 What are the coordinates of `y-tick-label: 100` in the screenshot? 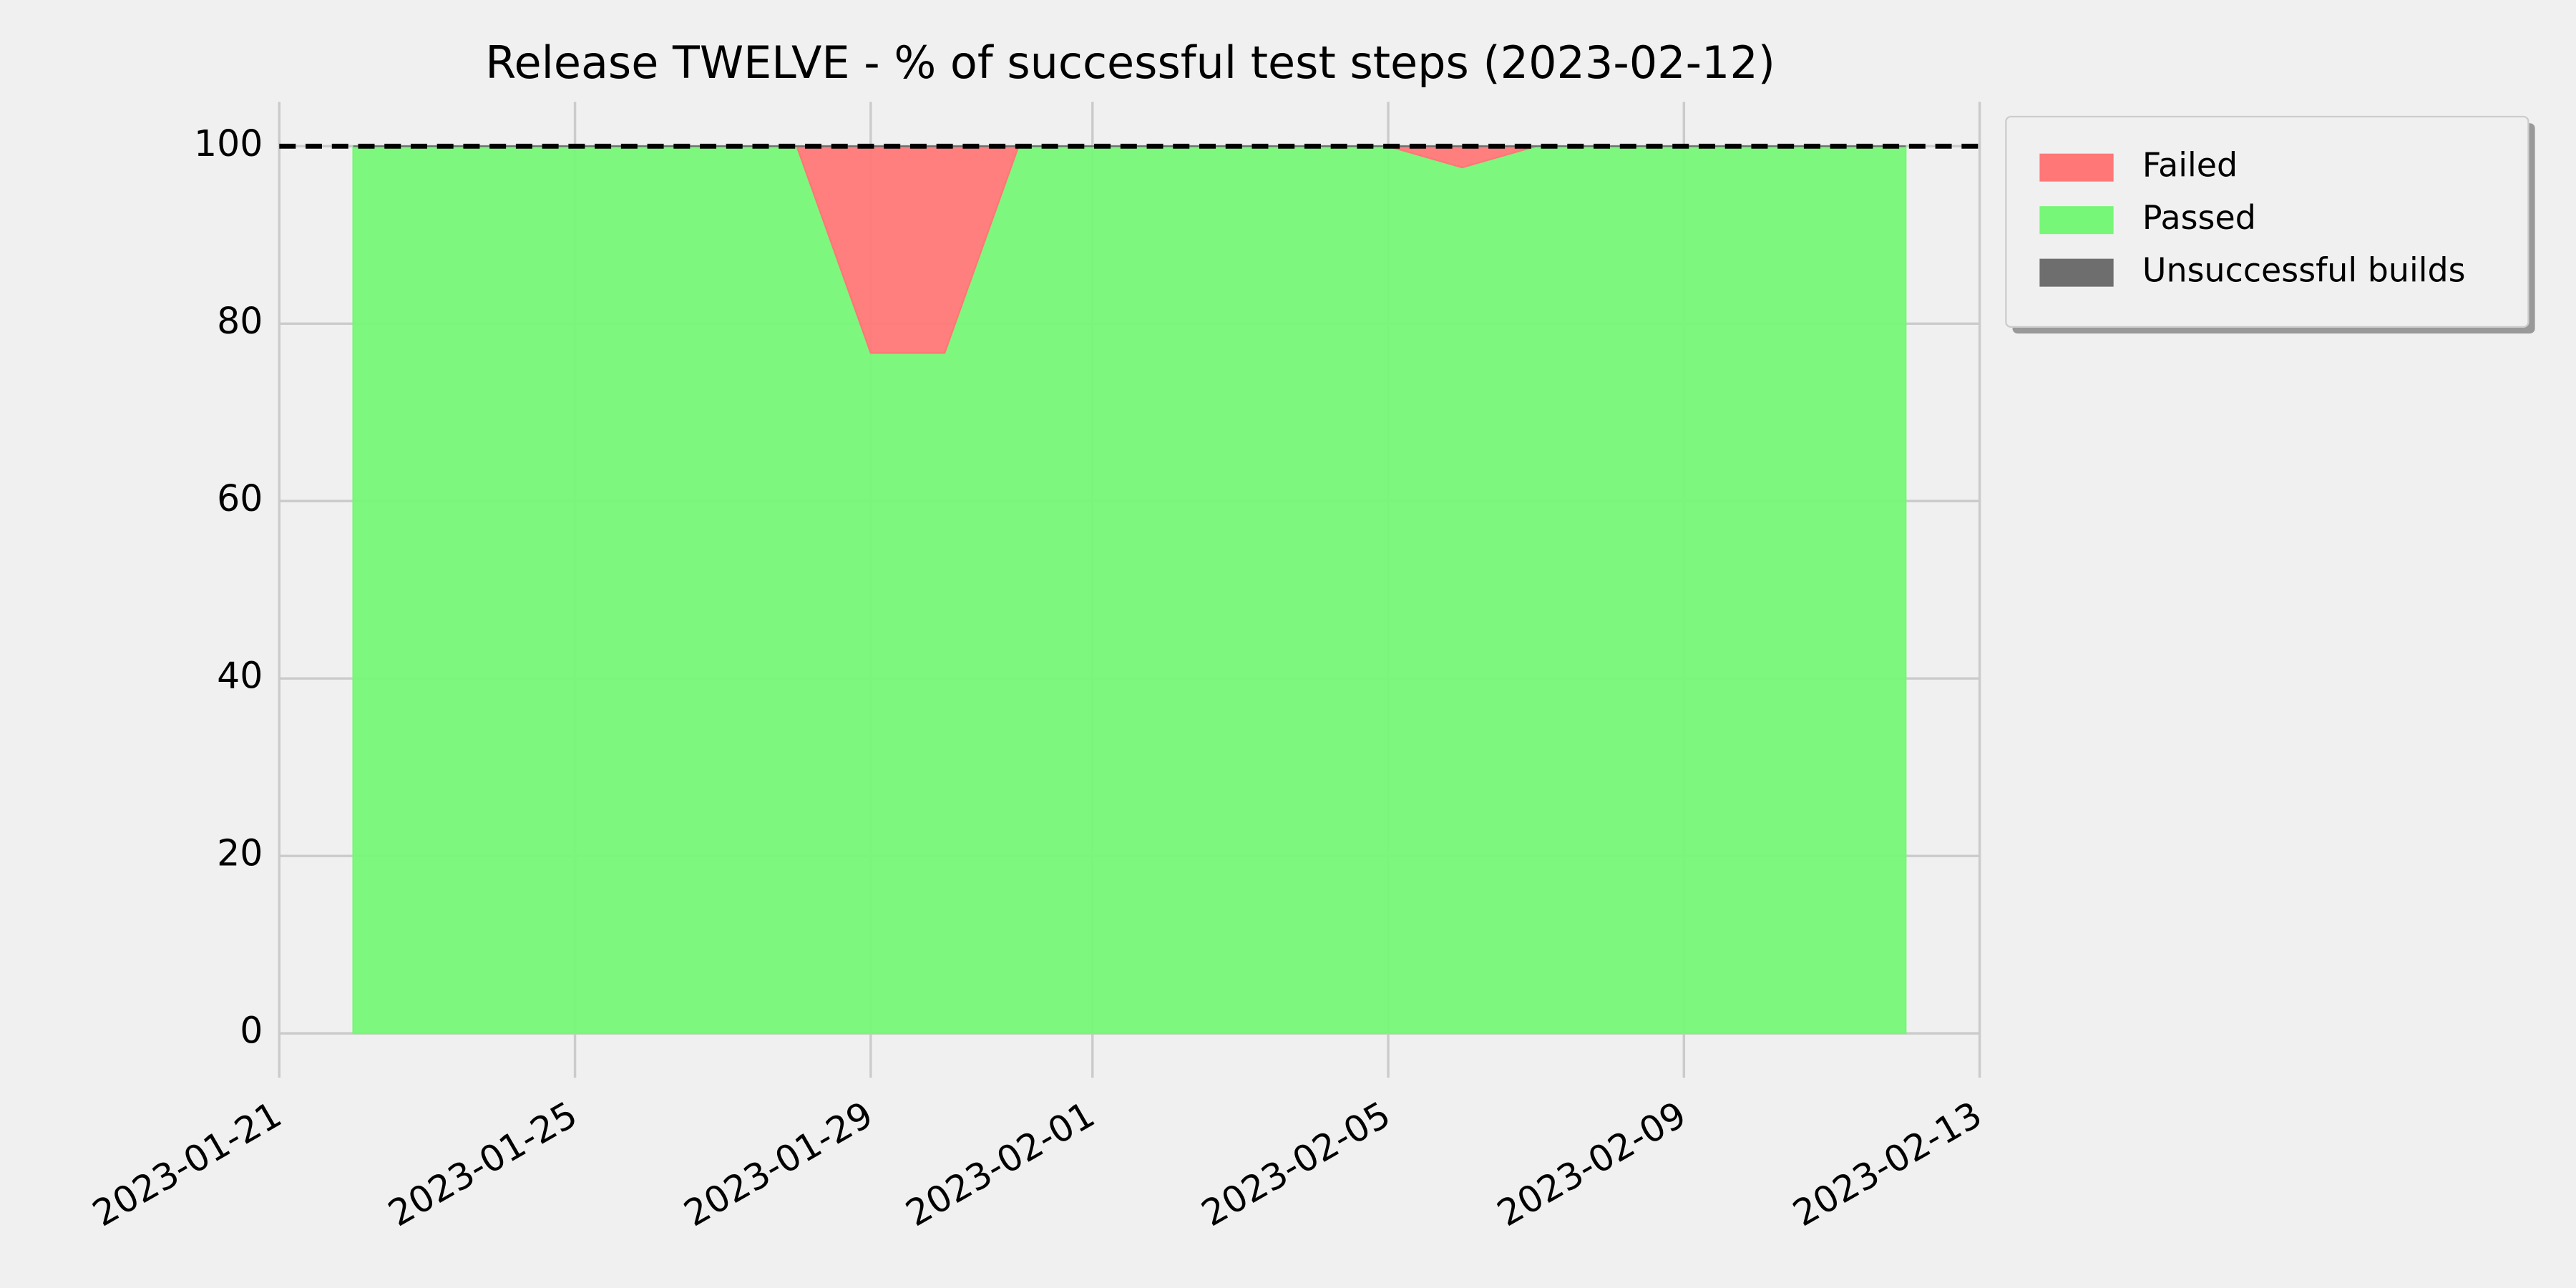 It's located at (228, 143).